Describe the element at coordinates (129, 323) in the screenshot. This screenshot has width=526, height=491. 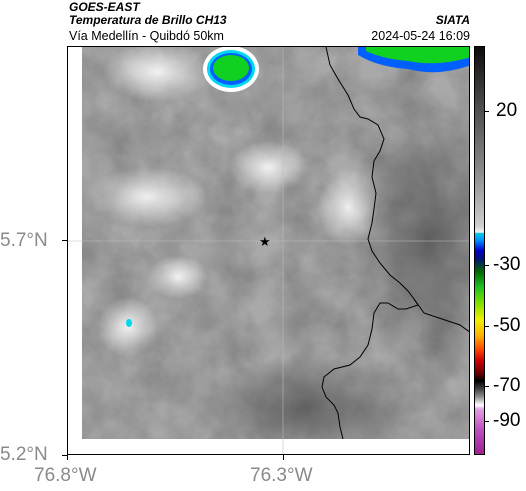
I see `small-cloud-cell` at that location.